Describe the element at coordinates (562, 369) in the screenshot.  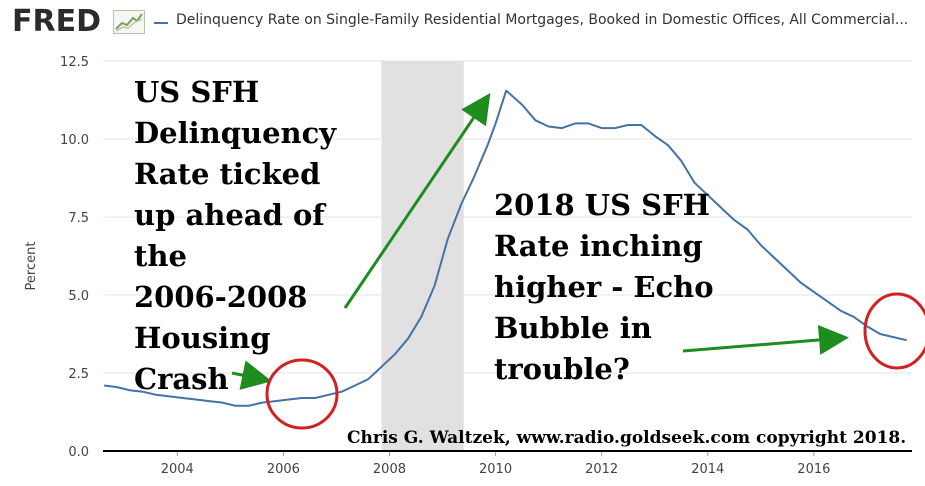
I see `right-annotation-line: trouble?` at that location.